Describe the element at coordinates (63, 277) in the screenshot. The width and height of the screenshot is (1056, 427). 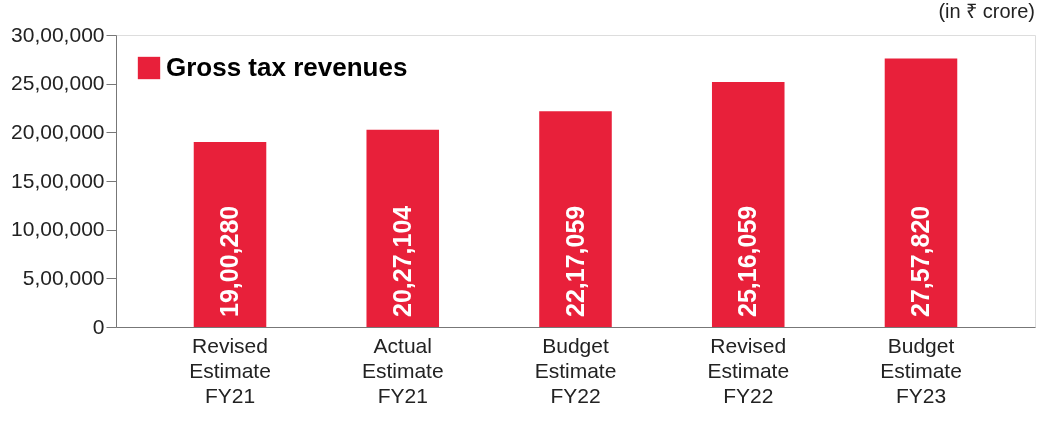
I see `y-tick-label: 5,00,000` at that location.